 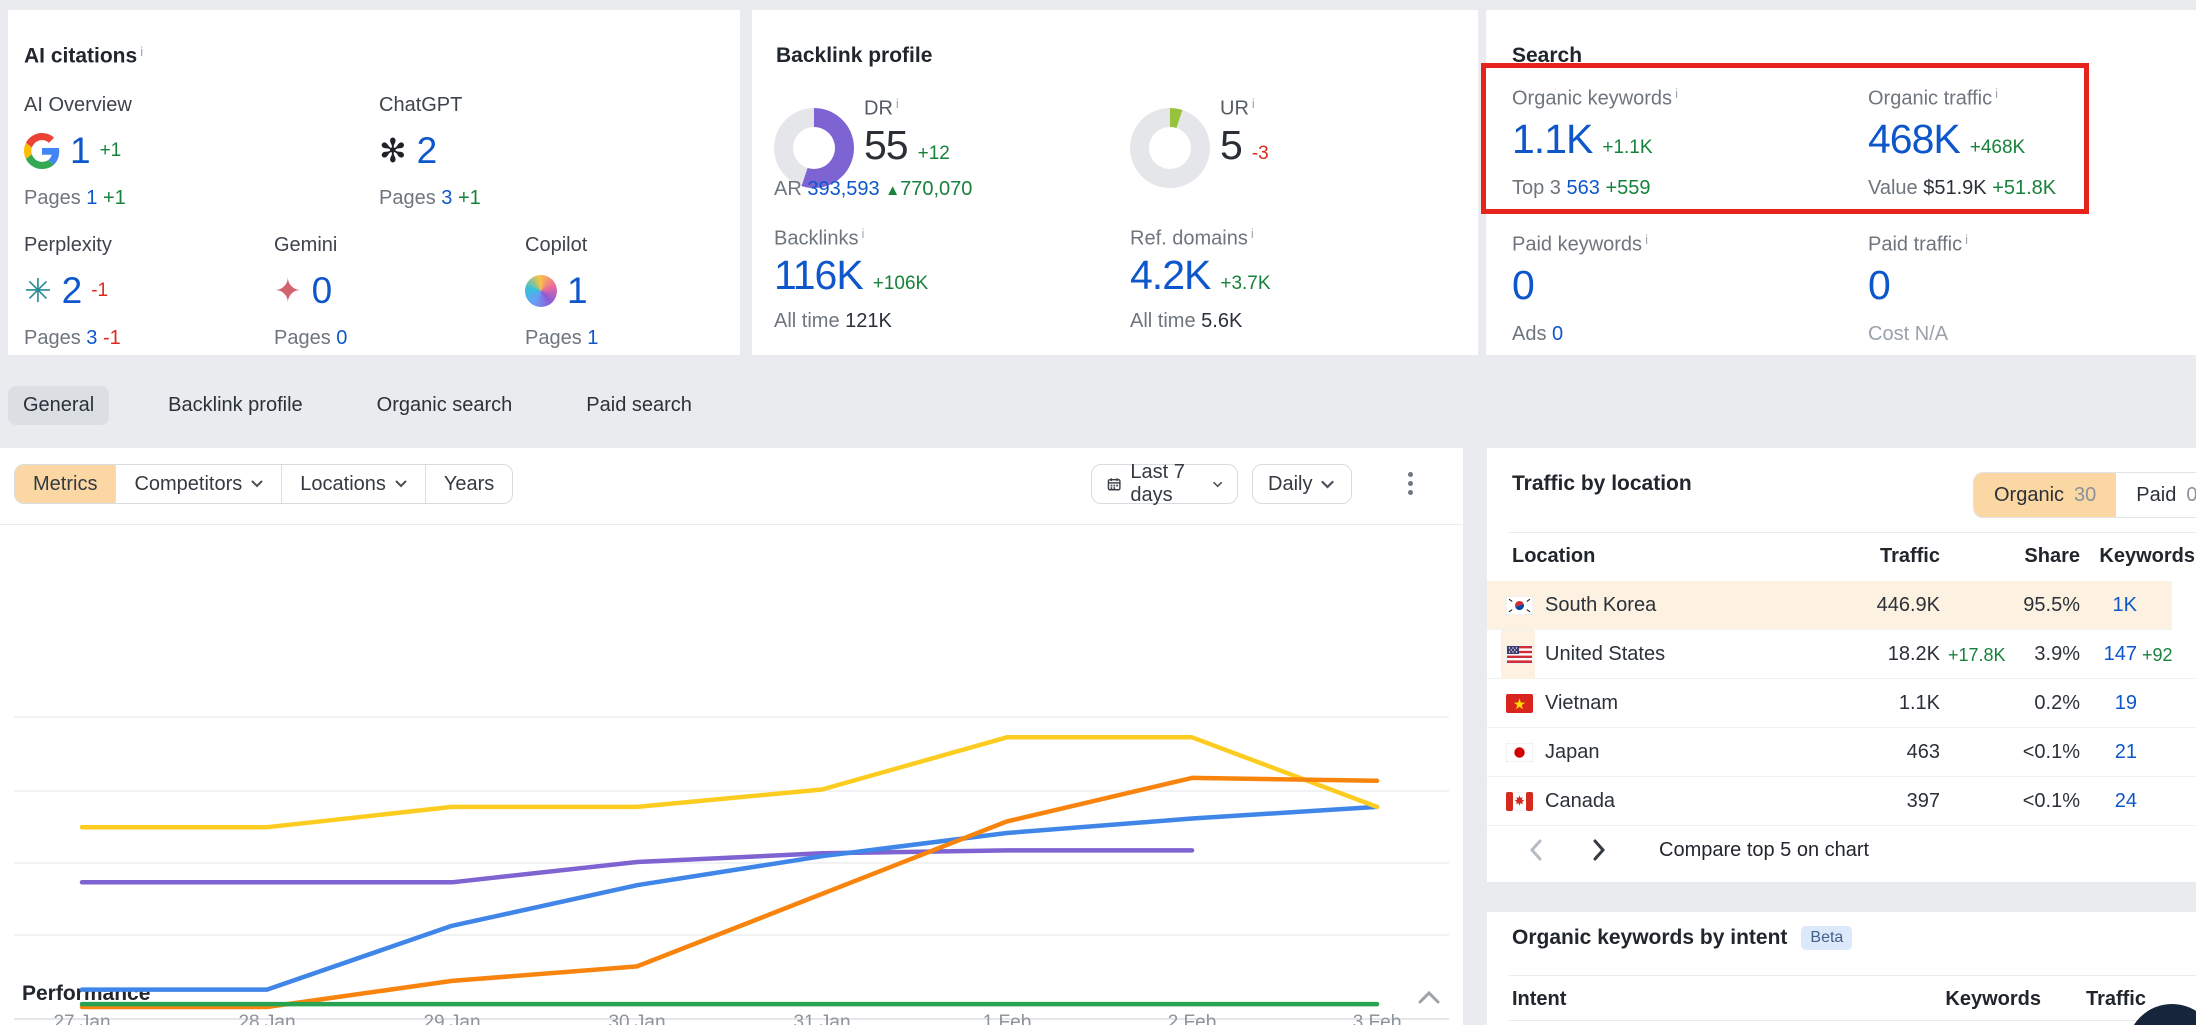 What do you see at coordinates (421, 105) in the screenshot?
I see `ai-provider-label: ChatGPT` at bounding box center [421, 105].